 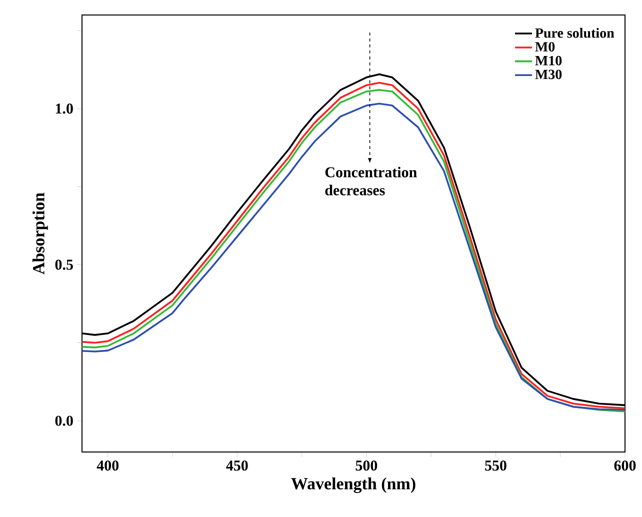 I want to click on legend-label: M30, so click(x=548, y=75).